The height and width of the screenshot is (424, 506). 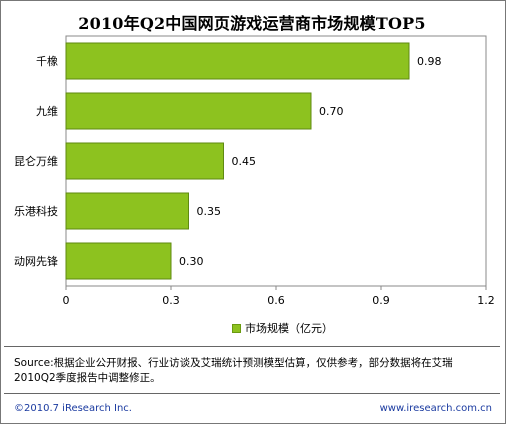 What do you see at coordinates (36, 261) in the screenshot?
I see `category-label: 动网先锋` at bounding box center [36, 261].